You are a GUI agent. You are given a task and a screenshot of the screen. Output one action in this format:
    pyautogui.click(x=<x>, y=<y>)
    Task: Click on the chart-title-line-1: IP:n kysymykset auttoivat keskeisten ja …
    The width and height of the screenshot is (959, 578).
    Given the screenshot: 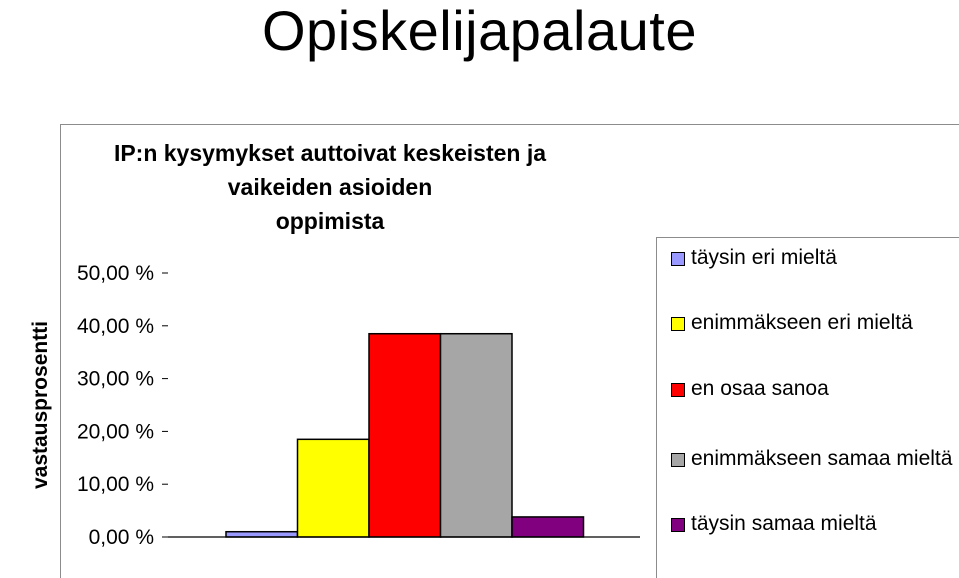 What is the action you would take?
    pyautogui.click(x=330, y=170)
    